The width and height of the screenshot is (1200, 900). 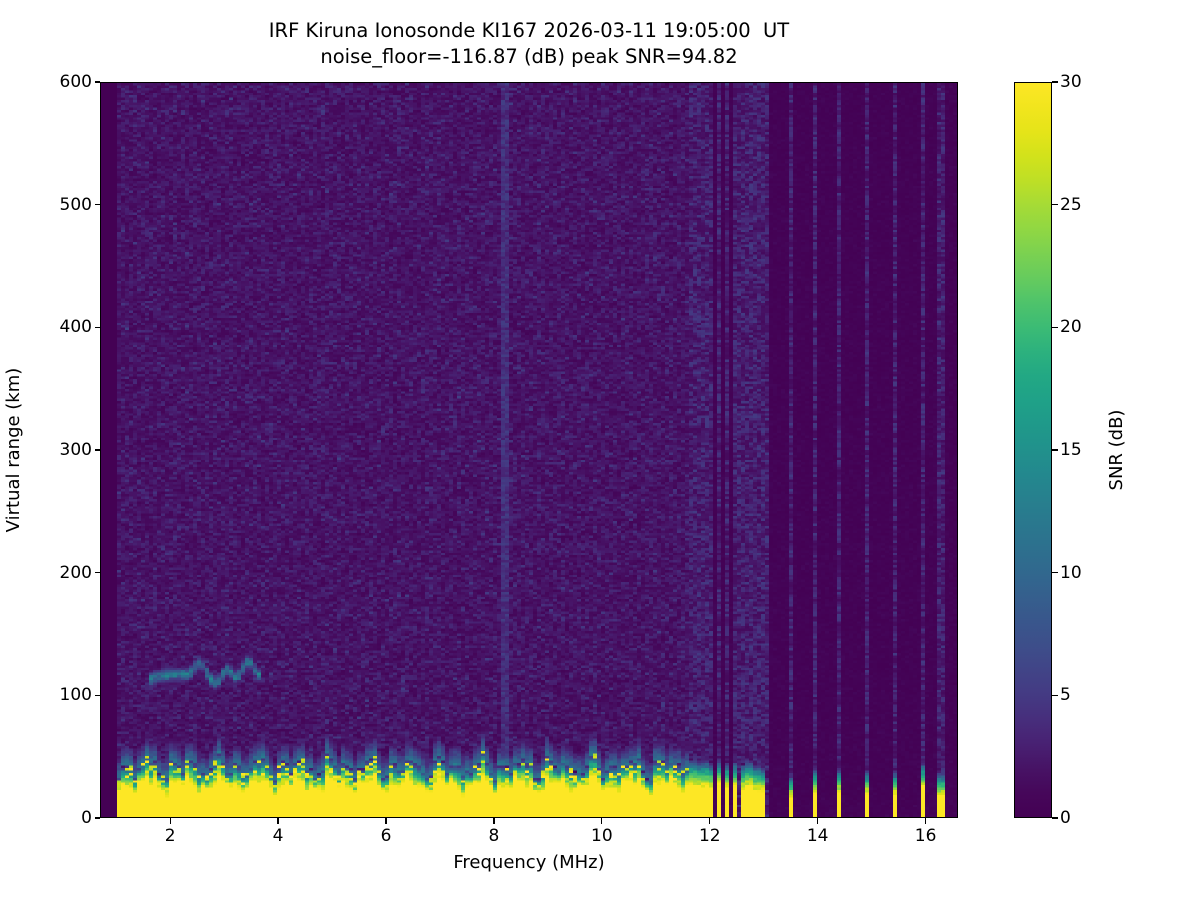 What do you see at coordinates (46, 450) in the screenshot?
I see `y-axis-tick-labels: 0 100 200 300 400 500 600` at bounding box center [46, 450].